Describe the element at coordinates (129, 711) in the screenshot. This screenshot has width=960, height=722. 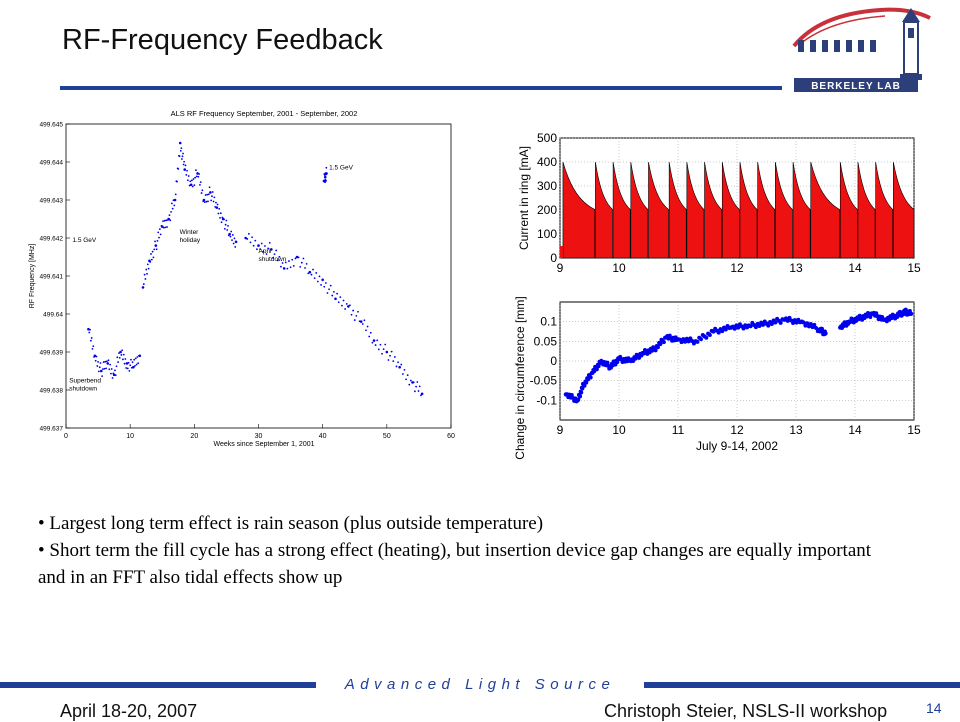
I see `footer-date: April 18-20, 2007` at that location.